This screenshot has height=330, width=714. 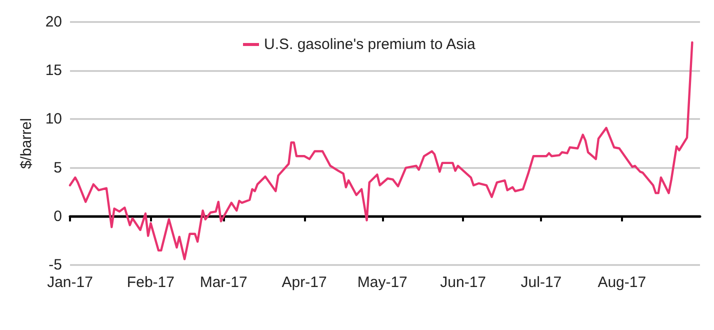 What do you see at coordinates (26, 143) in the screenshot?
I see `y-axis-title: $/barrel` at bounding box center [26, 143].